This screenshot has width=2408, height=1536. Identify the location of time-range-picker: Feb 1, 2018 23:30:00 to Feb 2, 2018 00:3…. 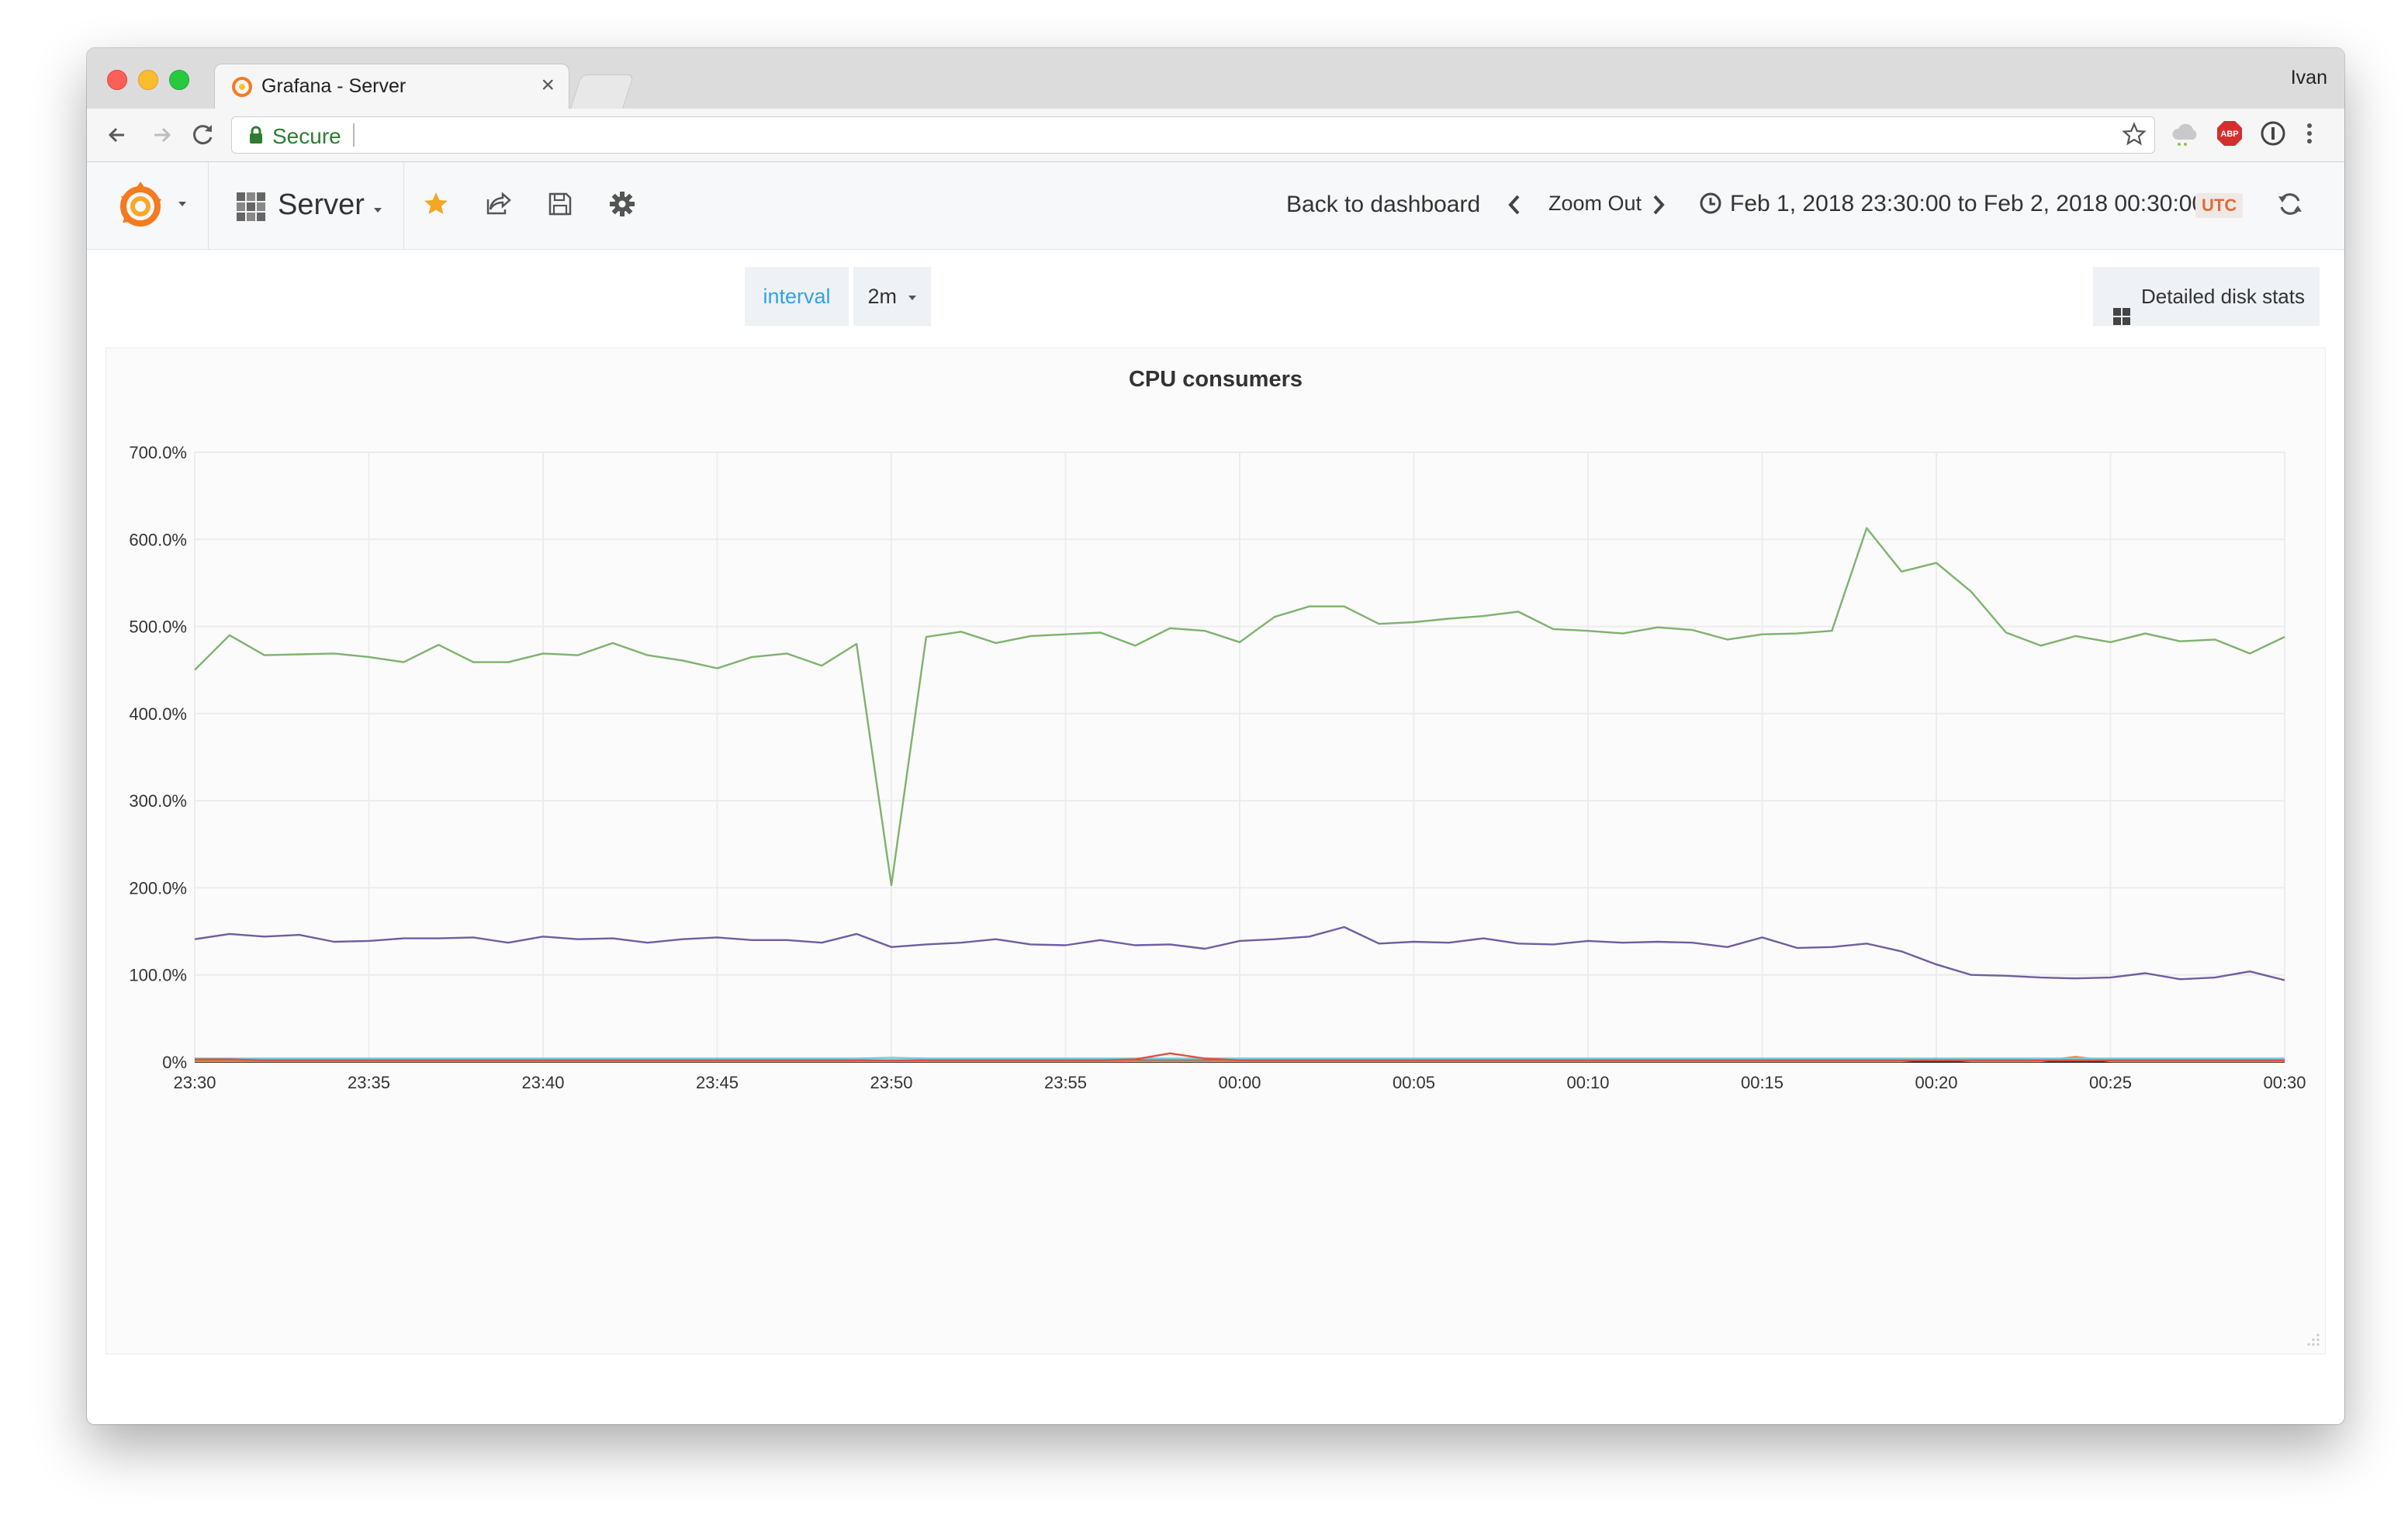
(1968, 203).